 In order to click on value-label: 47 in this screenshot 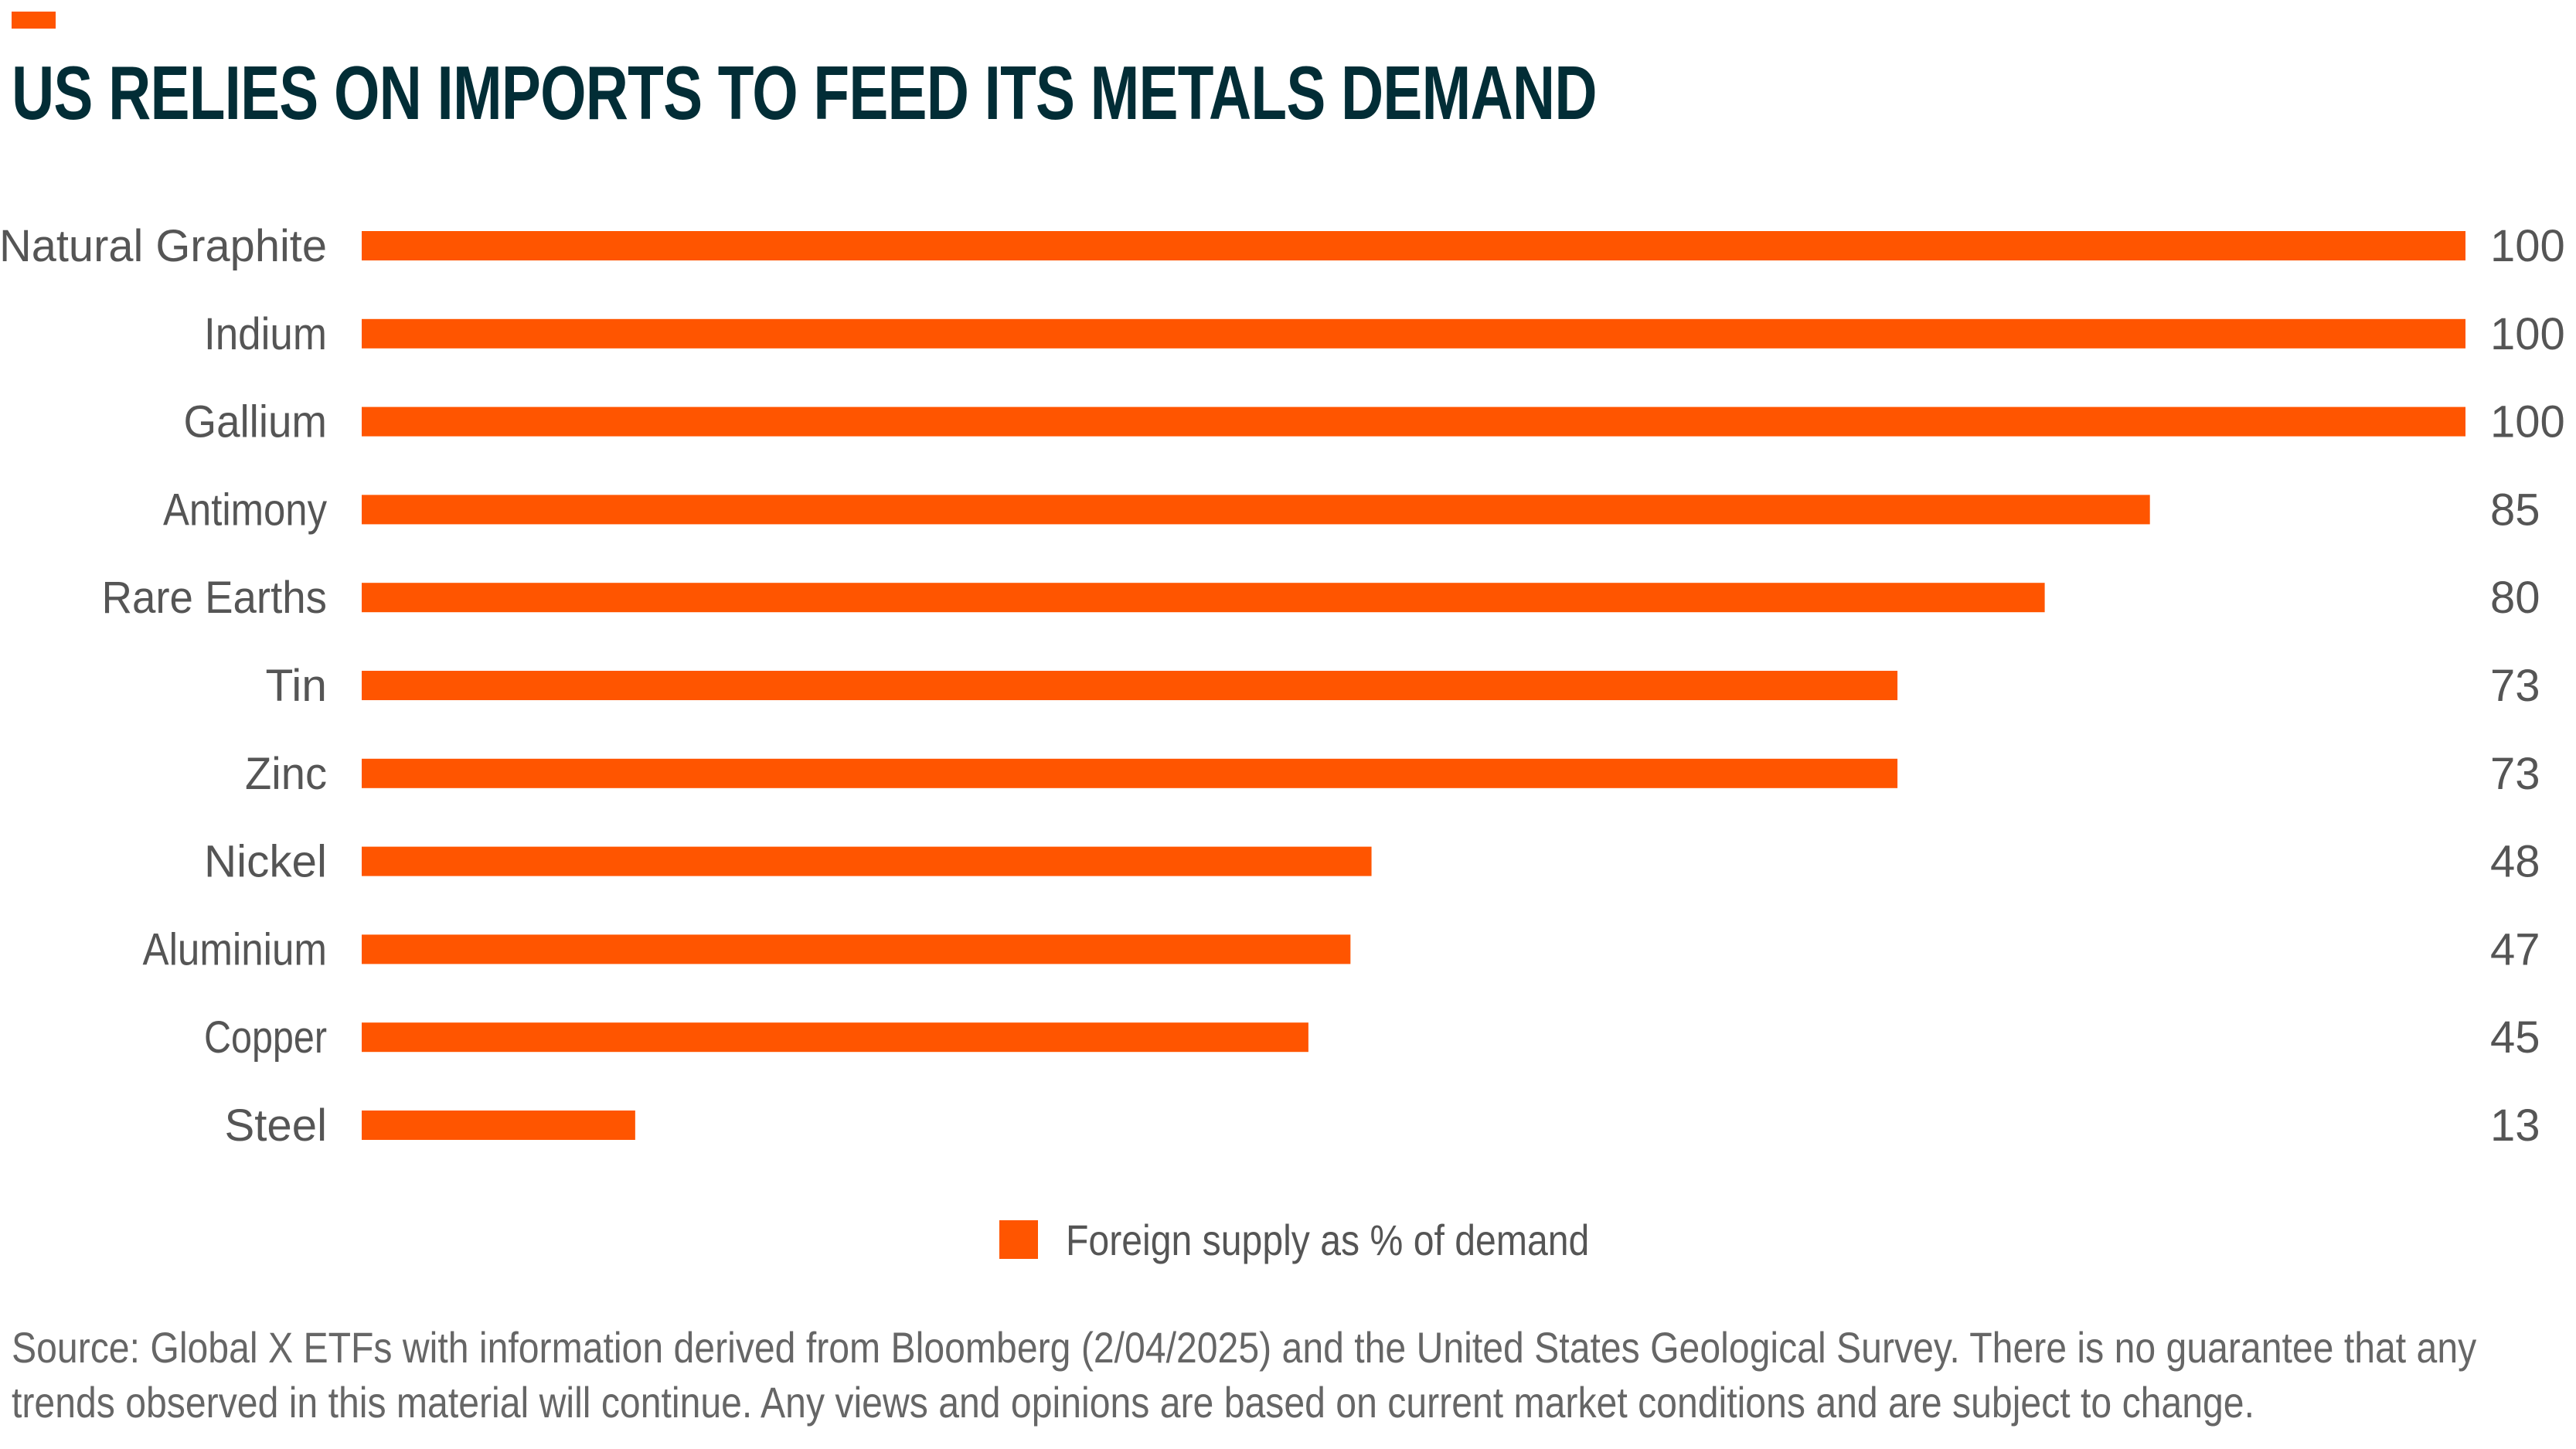, I will do `click(2515, 949)`.